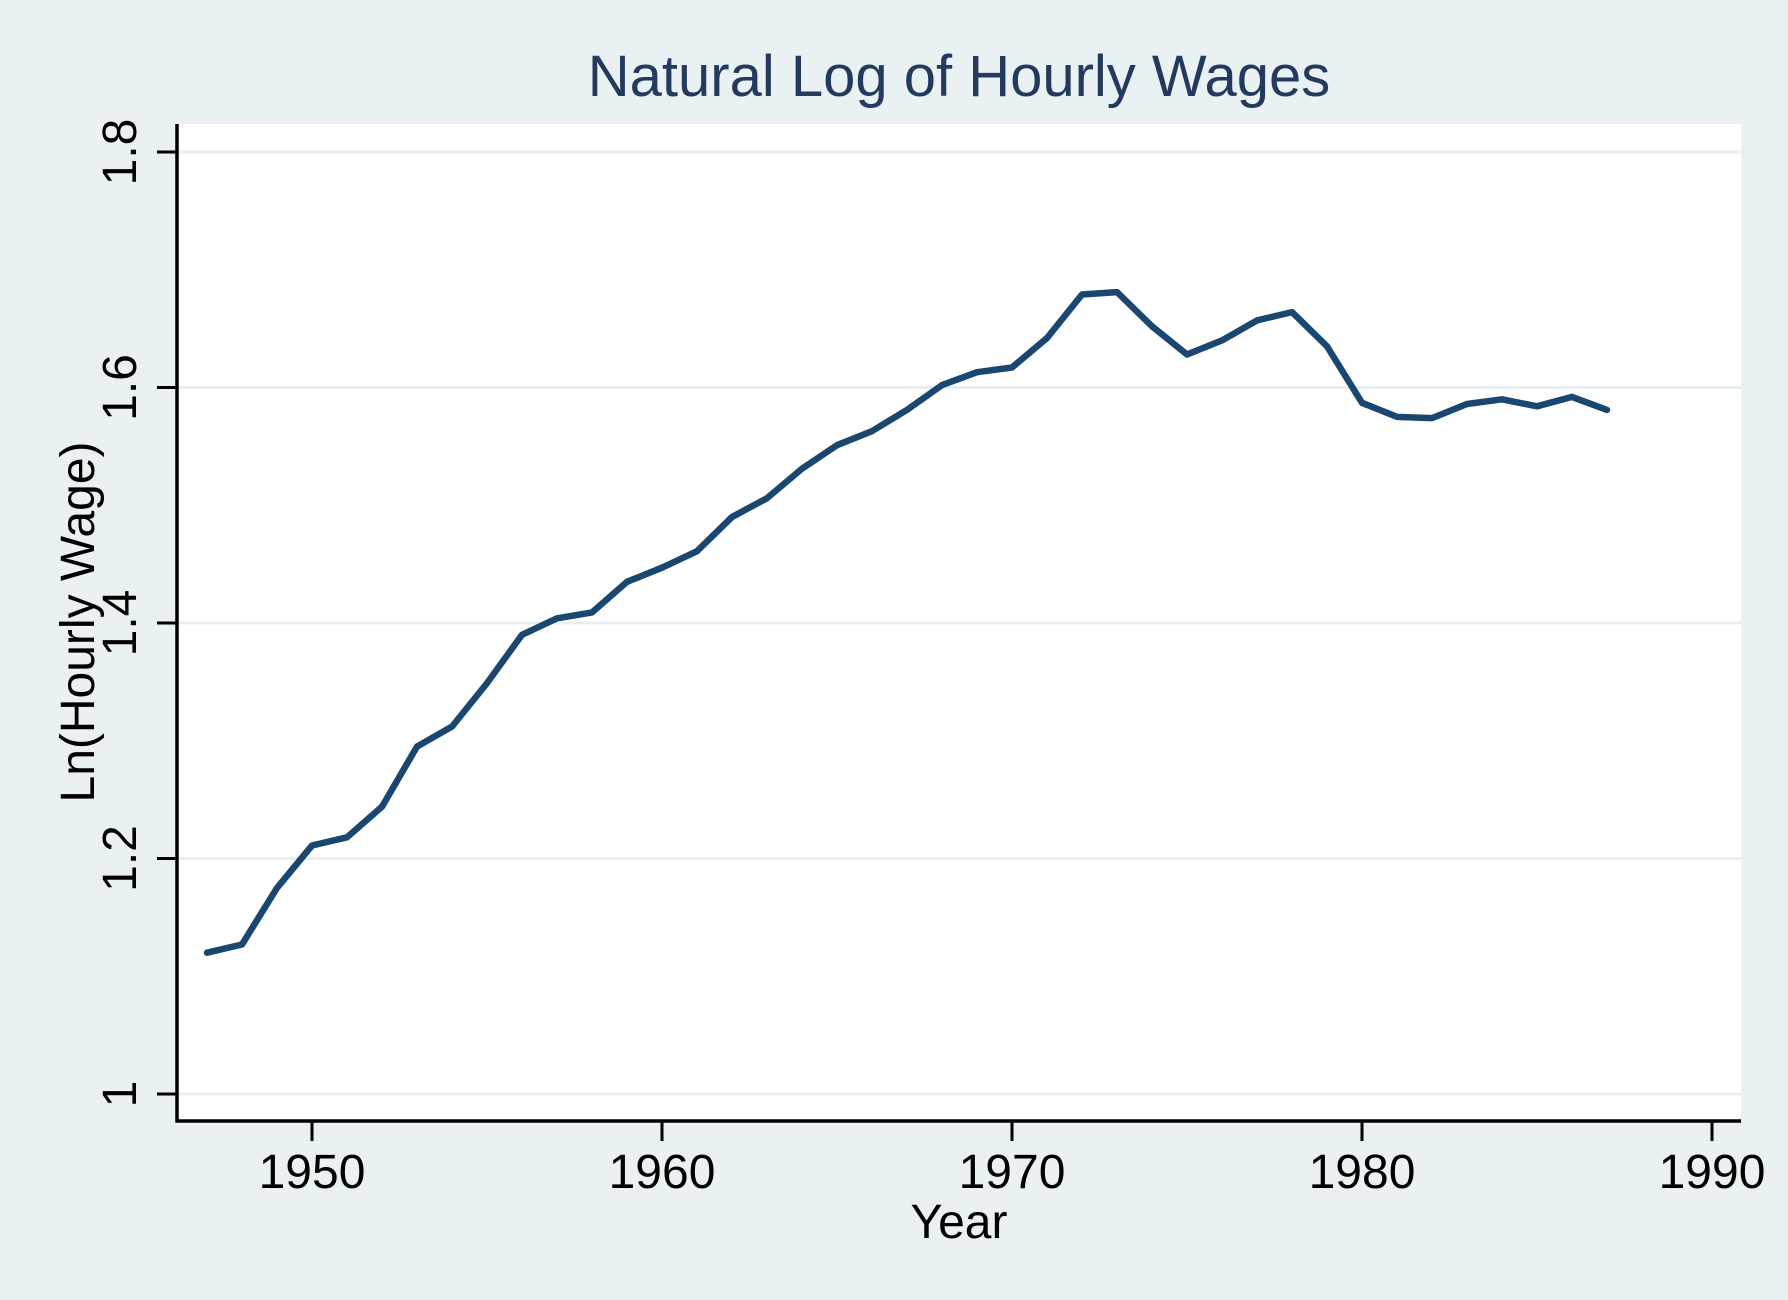 The width and height of the screenshot is (1788, 1300). I want to click on x-axis-title: Year, so click(959, 1222).